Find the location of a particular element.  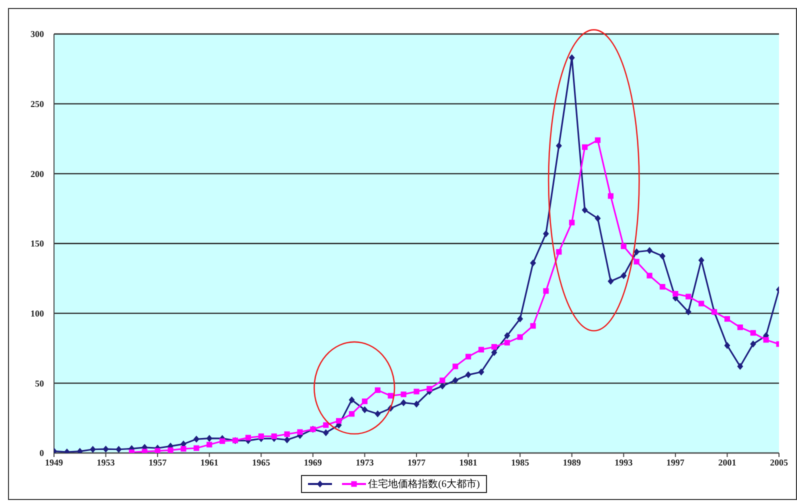

x-tick-label: 1949 is located at coordinates (54, 462).